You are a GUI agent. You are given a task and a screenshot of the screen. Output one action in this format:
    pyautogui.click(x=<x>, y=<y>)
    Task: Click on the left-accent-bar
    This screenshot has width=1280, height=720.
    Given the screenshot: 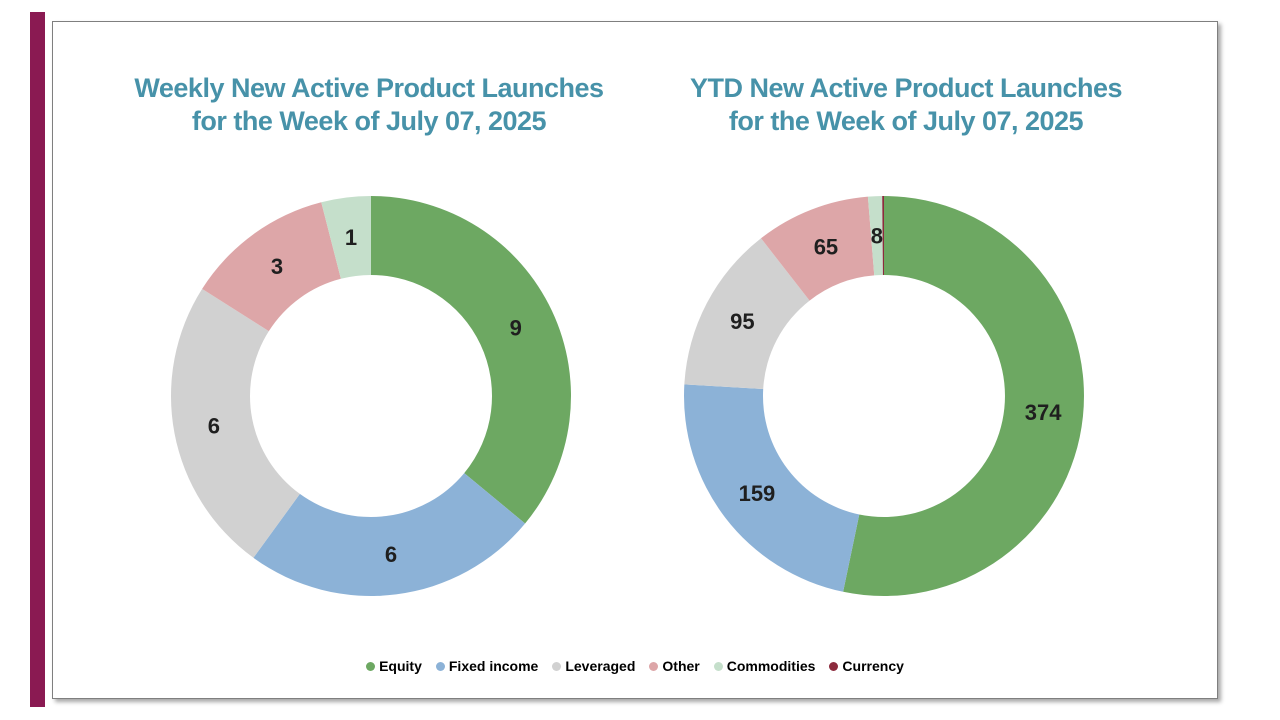 What is the action you would take?
    pyautogui.click(x=37, y=359)
    